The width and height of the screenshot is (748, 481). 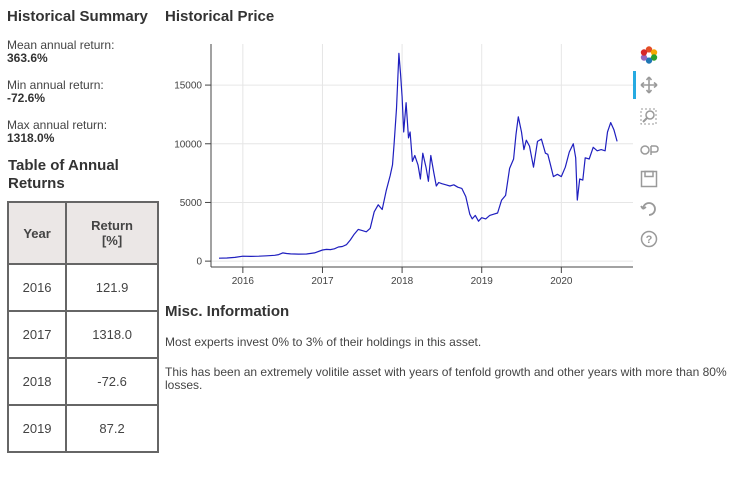 I want to click on cell-return: 121.9, so click(x=112, y=287).